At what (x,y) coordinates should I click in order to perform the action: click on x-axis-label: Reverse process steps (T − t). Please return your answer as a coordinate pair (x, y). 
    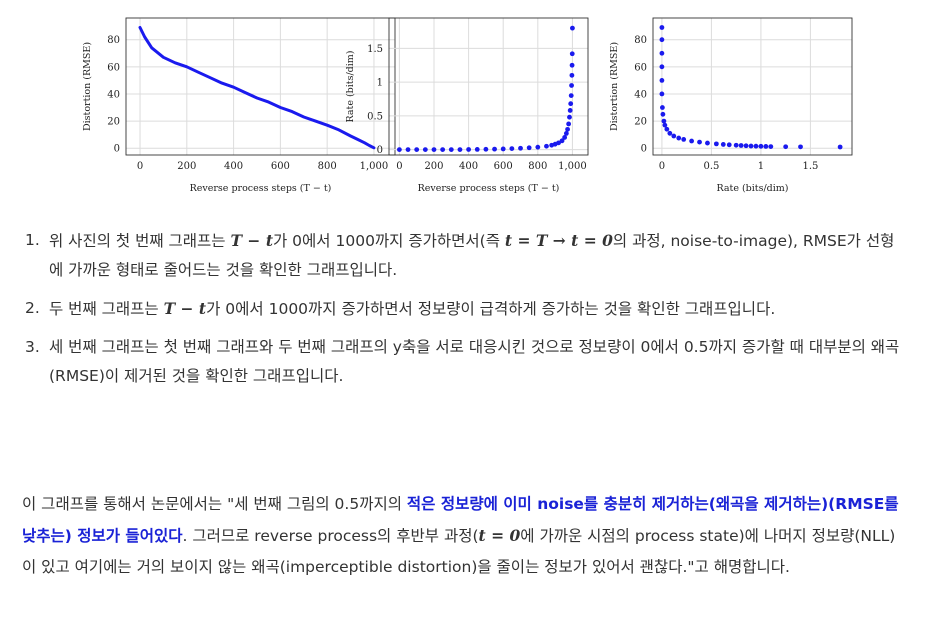
    Looking at the image, I should click on (489, 188).